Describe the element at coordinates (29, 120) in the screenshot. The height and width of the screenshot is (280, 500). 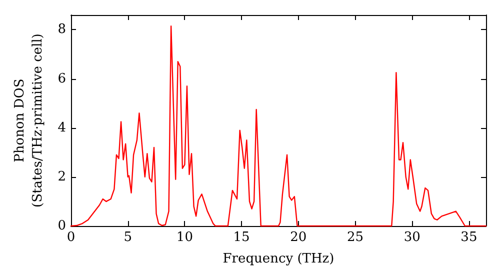
I see `y-axis-title: Phonon DOS (States/THz·primitive cell)` at that location.